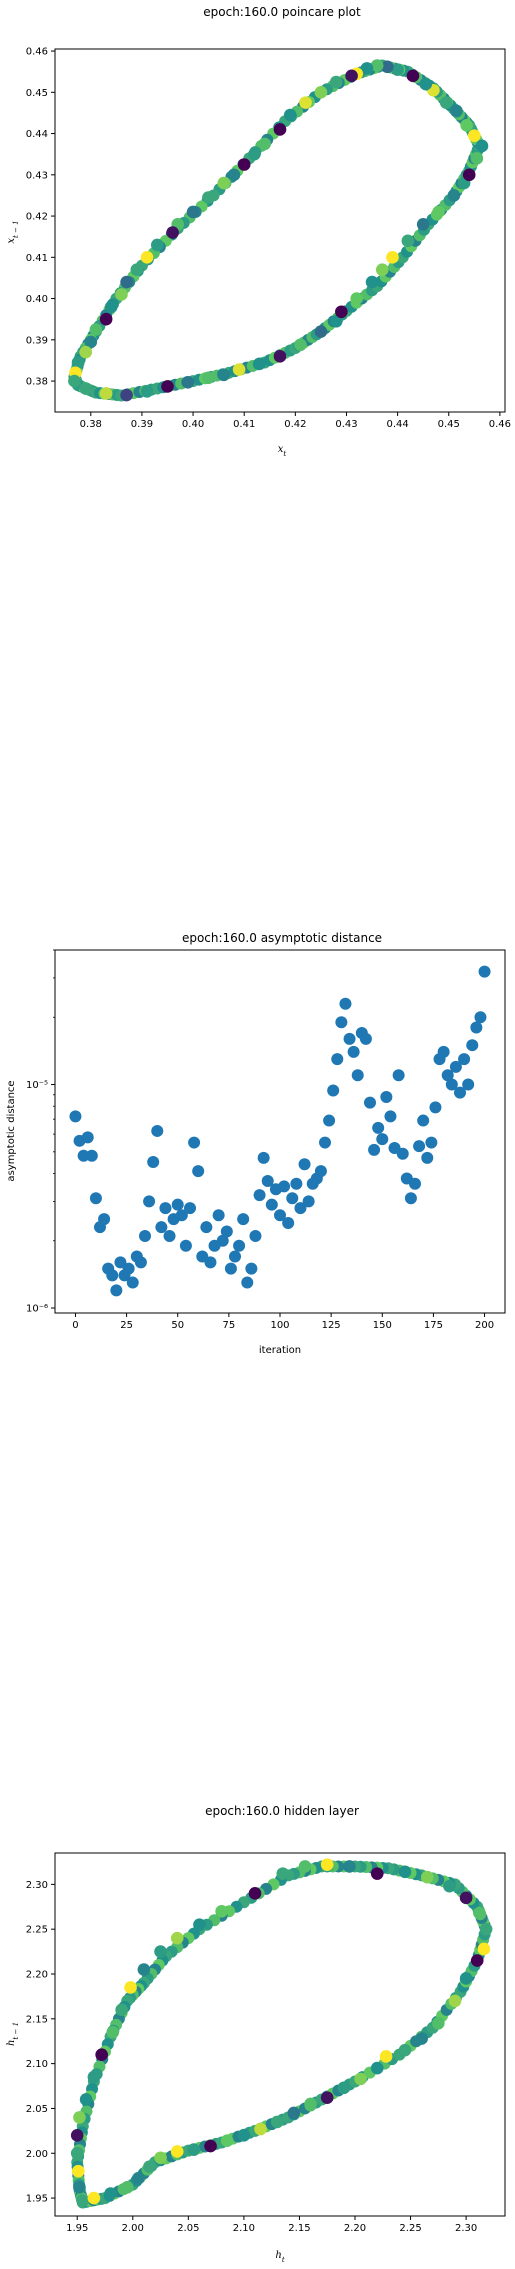 The height and width of the screenshot is (2269, 515). I want to click on x-tick-label: 2.25, so click(410, 2228).